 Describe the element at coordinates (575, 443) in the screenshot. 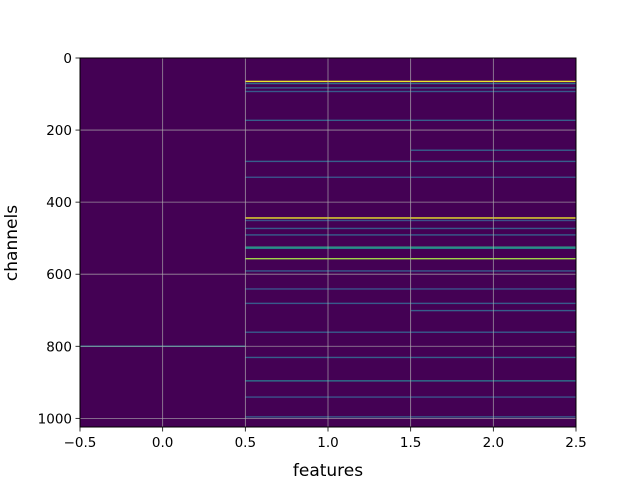

I see `x-tick-label: 2.5` at that location.